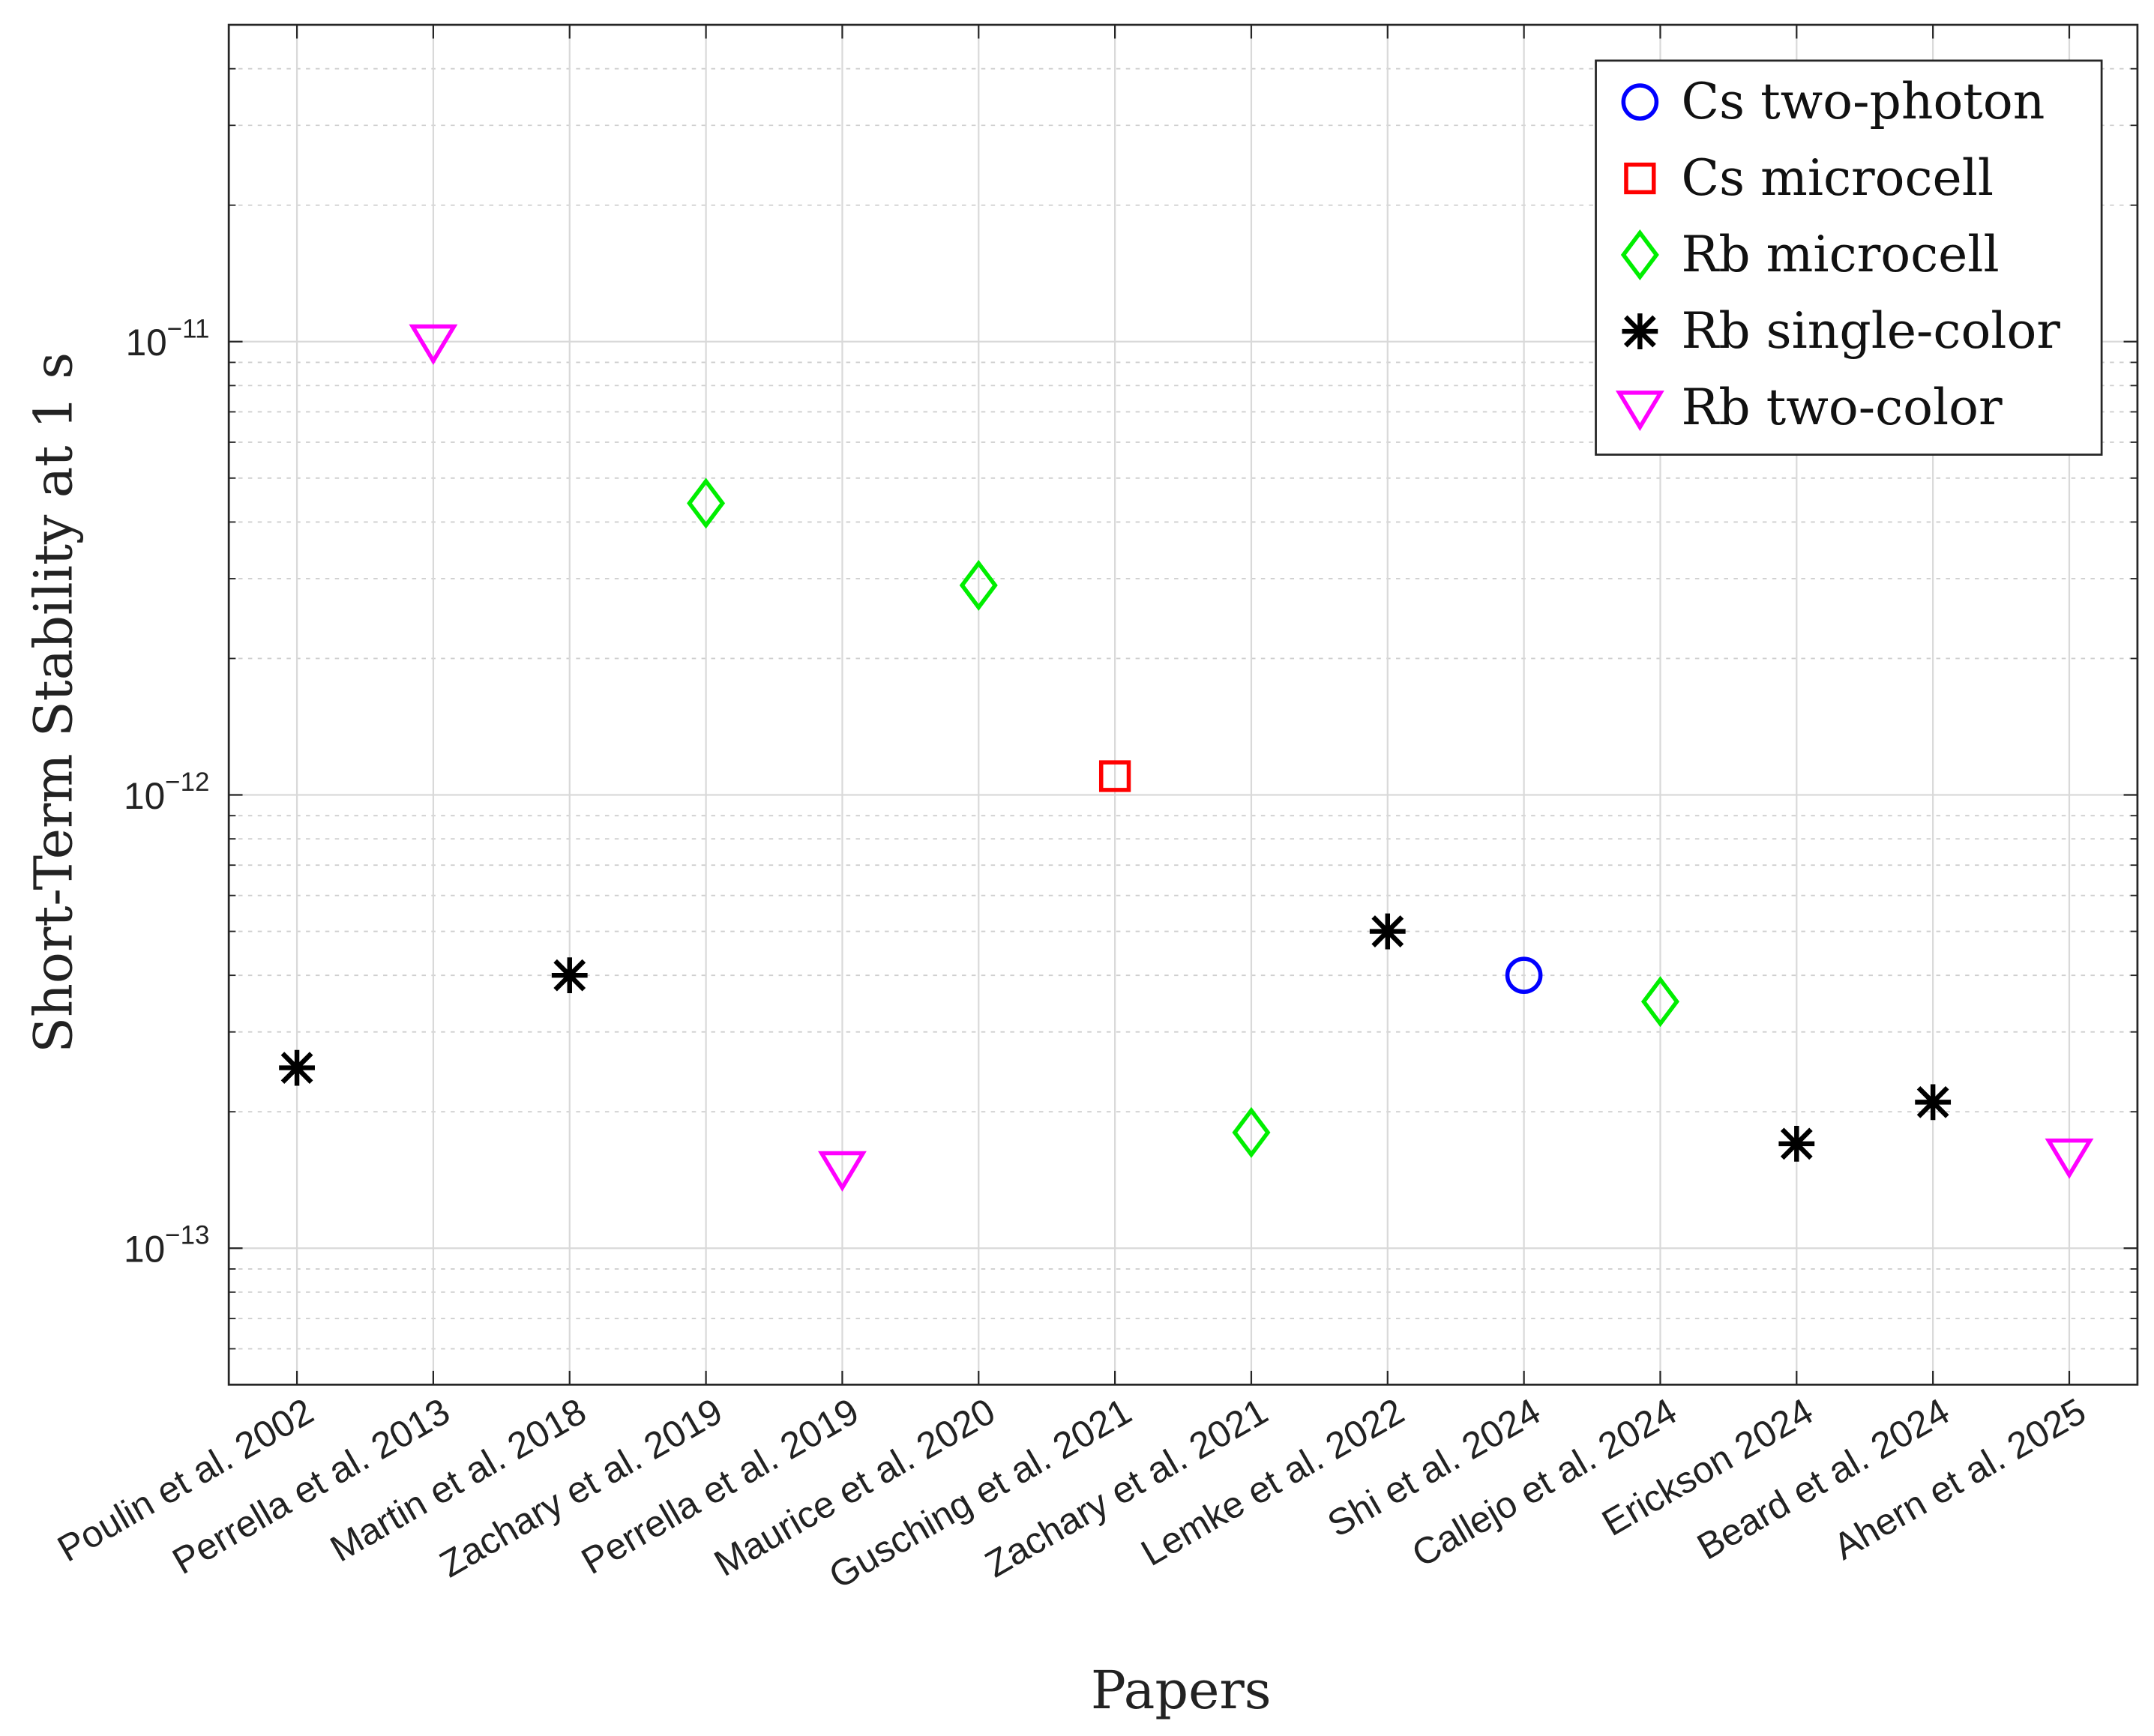  I want to click on data-point-circle, so click(1524, 975).